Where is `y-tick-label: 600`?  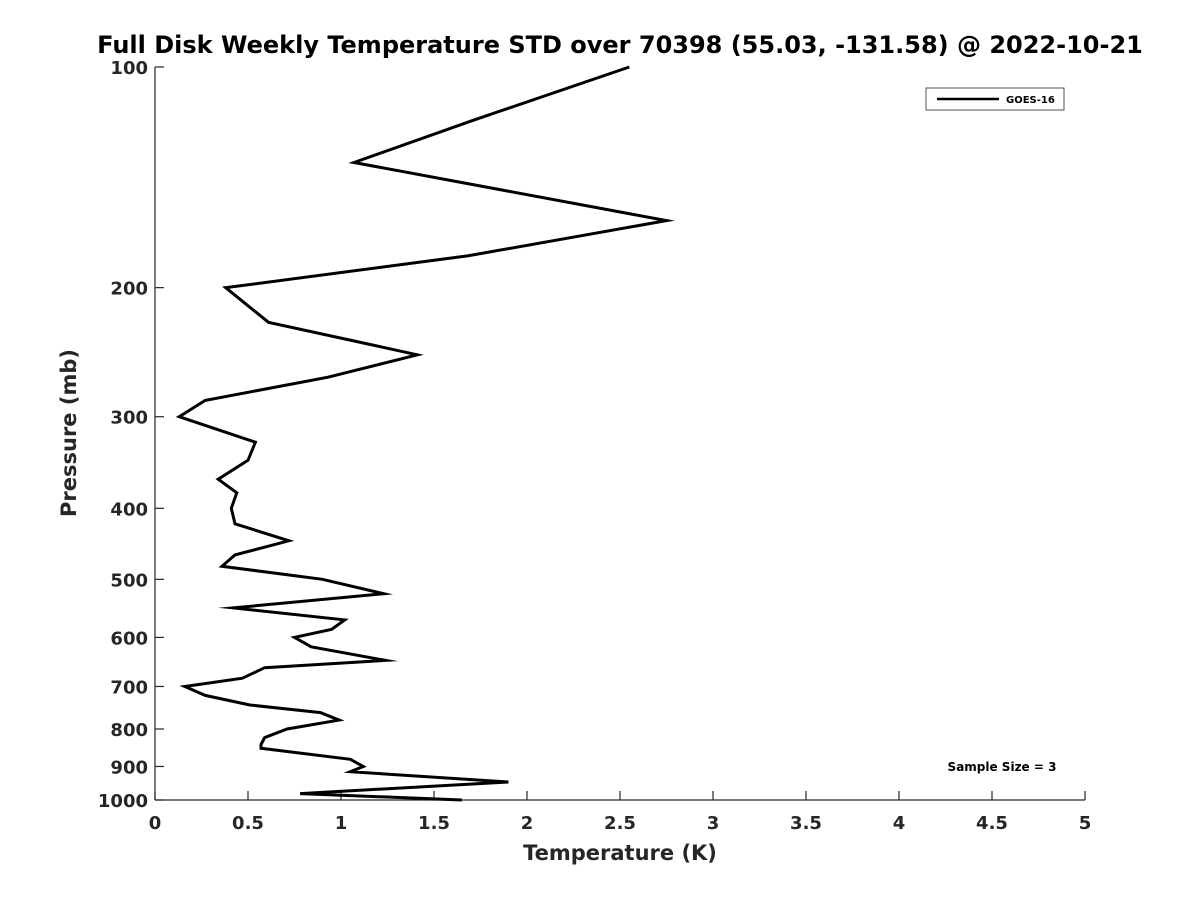 y-tick-label: 600 is located at coordinates (129, 638).